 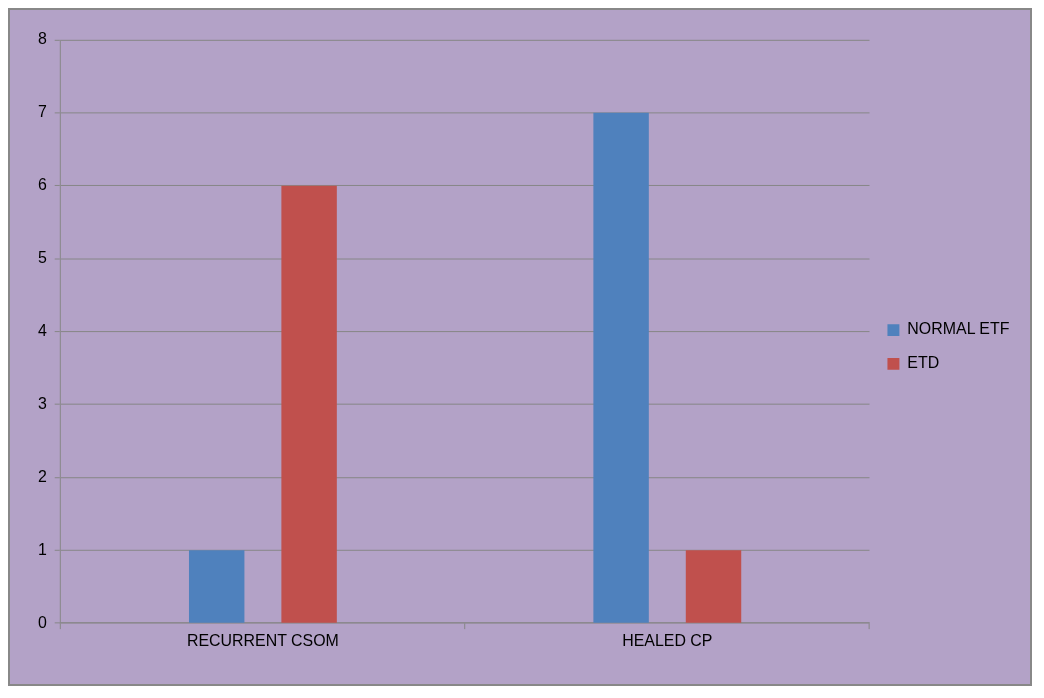 What do you see at coordinates (958, 329) in the screenshot?
I see `legend-label: NORMAL ETF` at bounding box center [958, 329].